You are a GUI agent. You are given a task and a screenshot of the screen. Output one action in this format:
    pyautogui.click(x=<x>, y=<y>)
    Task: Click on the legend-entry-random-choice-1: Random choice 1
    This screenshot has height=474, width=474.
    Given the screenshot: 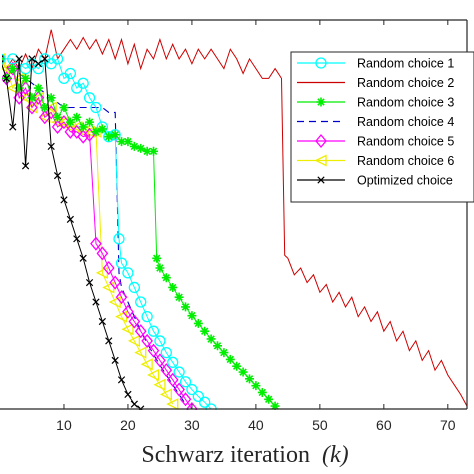 What is the action you would take?
    pyautogui.click(x=375, y=64)
    